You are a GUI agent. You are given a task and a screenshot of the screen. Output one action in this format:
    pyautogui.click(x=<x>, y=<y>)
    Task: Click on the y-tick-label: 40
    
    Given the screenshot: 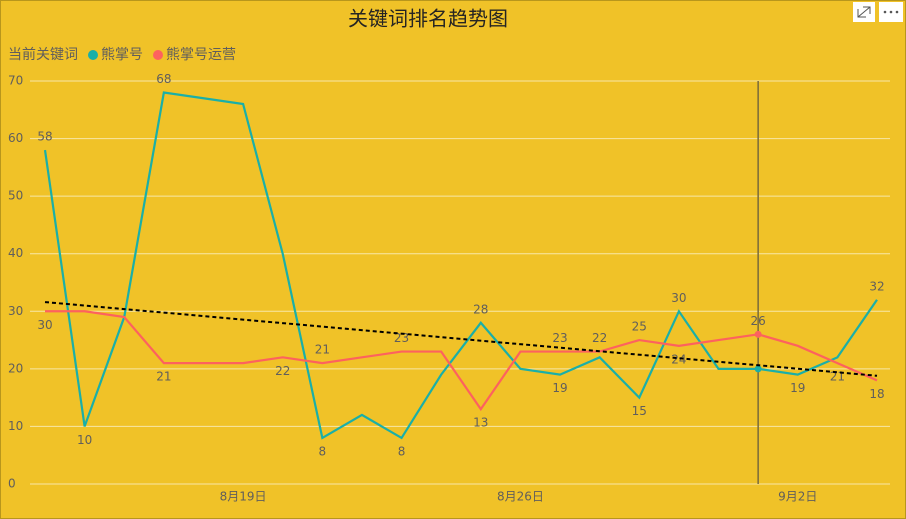 What is the action you would take?
    pyautogui.click(x=15, y=253)
    